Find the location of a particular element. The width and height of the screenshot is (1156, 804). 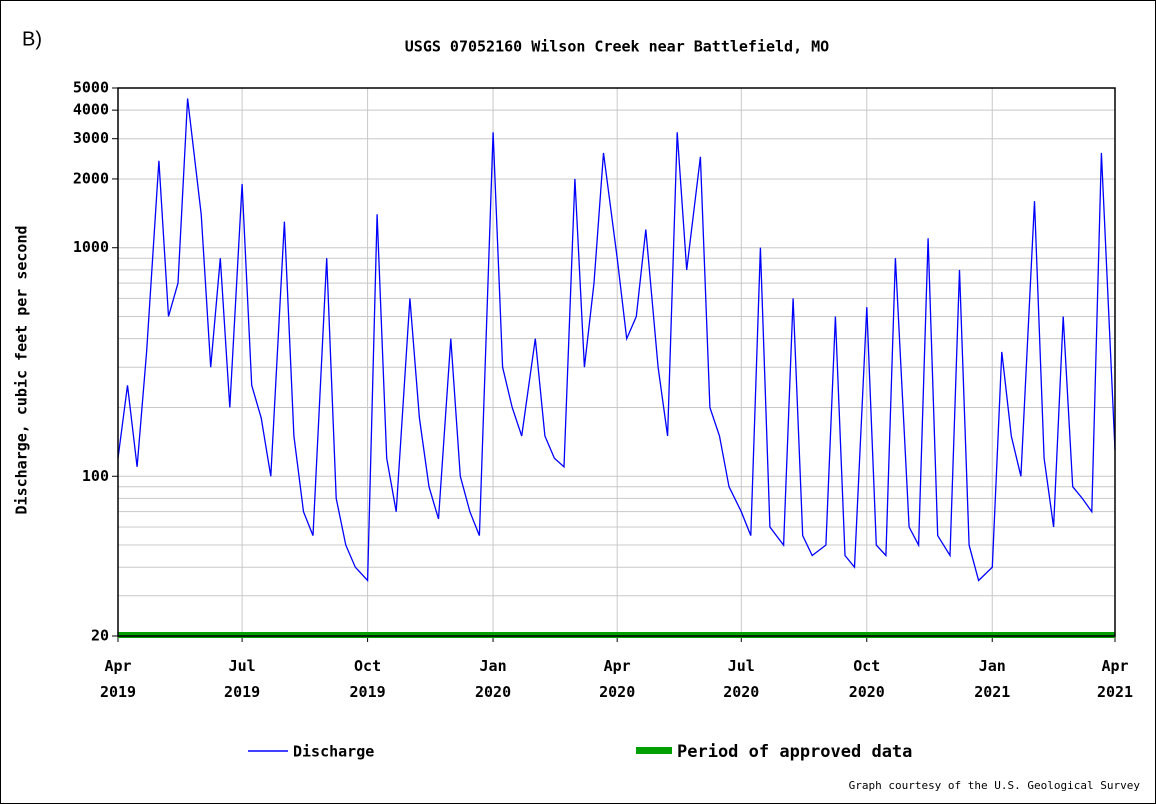

x-tick-label: Apr 2021 is located at coordinates (1115, 679).